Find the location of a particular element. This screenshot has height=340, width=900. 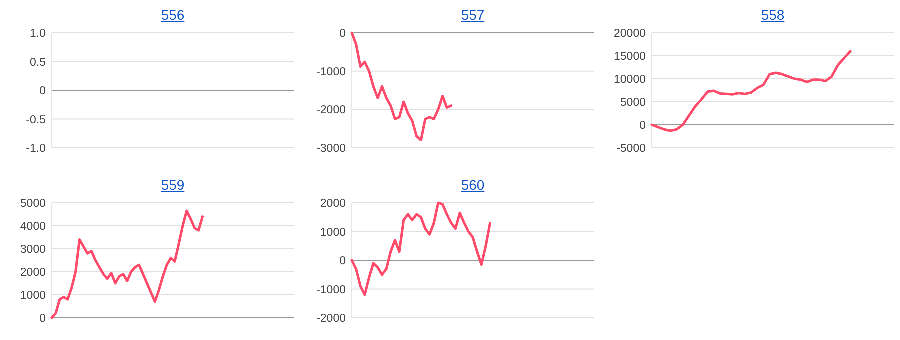

chart-title: 556 is located at coordinates (173, 15).